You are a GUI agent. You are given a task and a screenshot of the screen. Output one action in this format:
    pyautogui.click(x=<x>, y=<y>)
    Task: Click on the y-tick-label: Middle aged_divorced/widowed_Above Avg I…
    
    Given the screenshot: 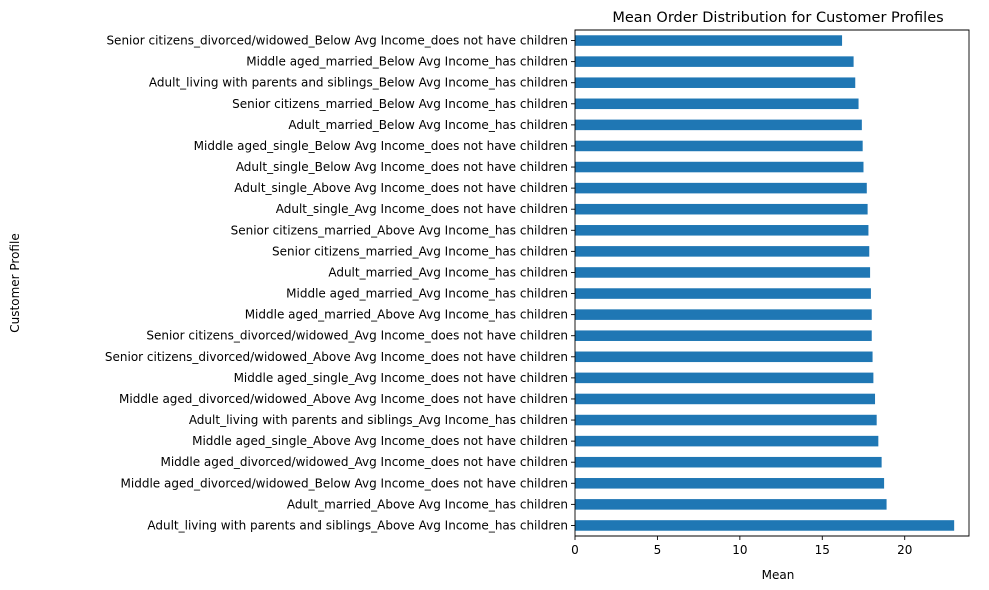 What is the action you would take?
    pyautogui.click(x=343, y=399)
    